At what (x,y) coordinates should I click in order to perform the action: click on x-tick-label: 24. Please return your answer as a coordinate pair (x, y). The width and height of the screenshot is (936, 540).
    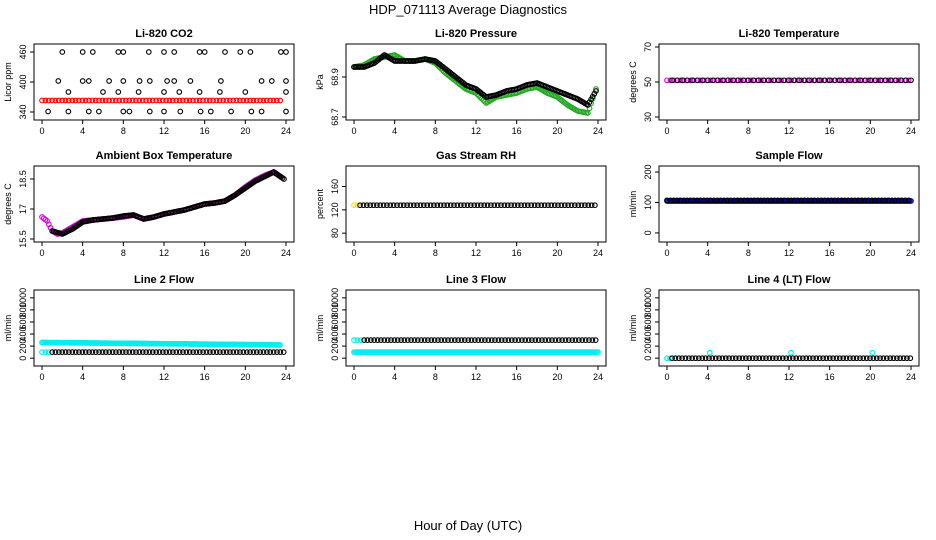
    Looking at the image, I should click on (286, 253).